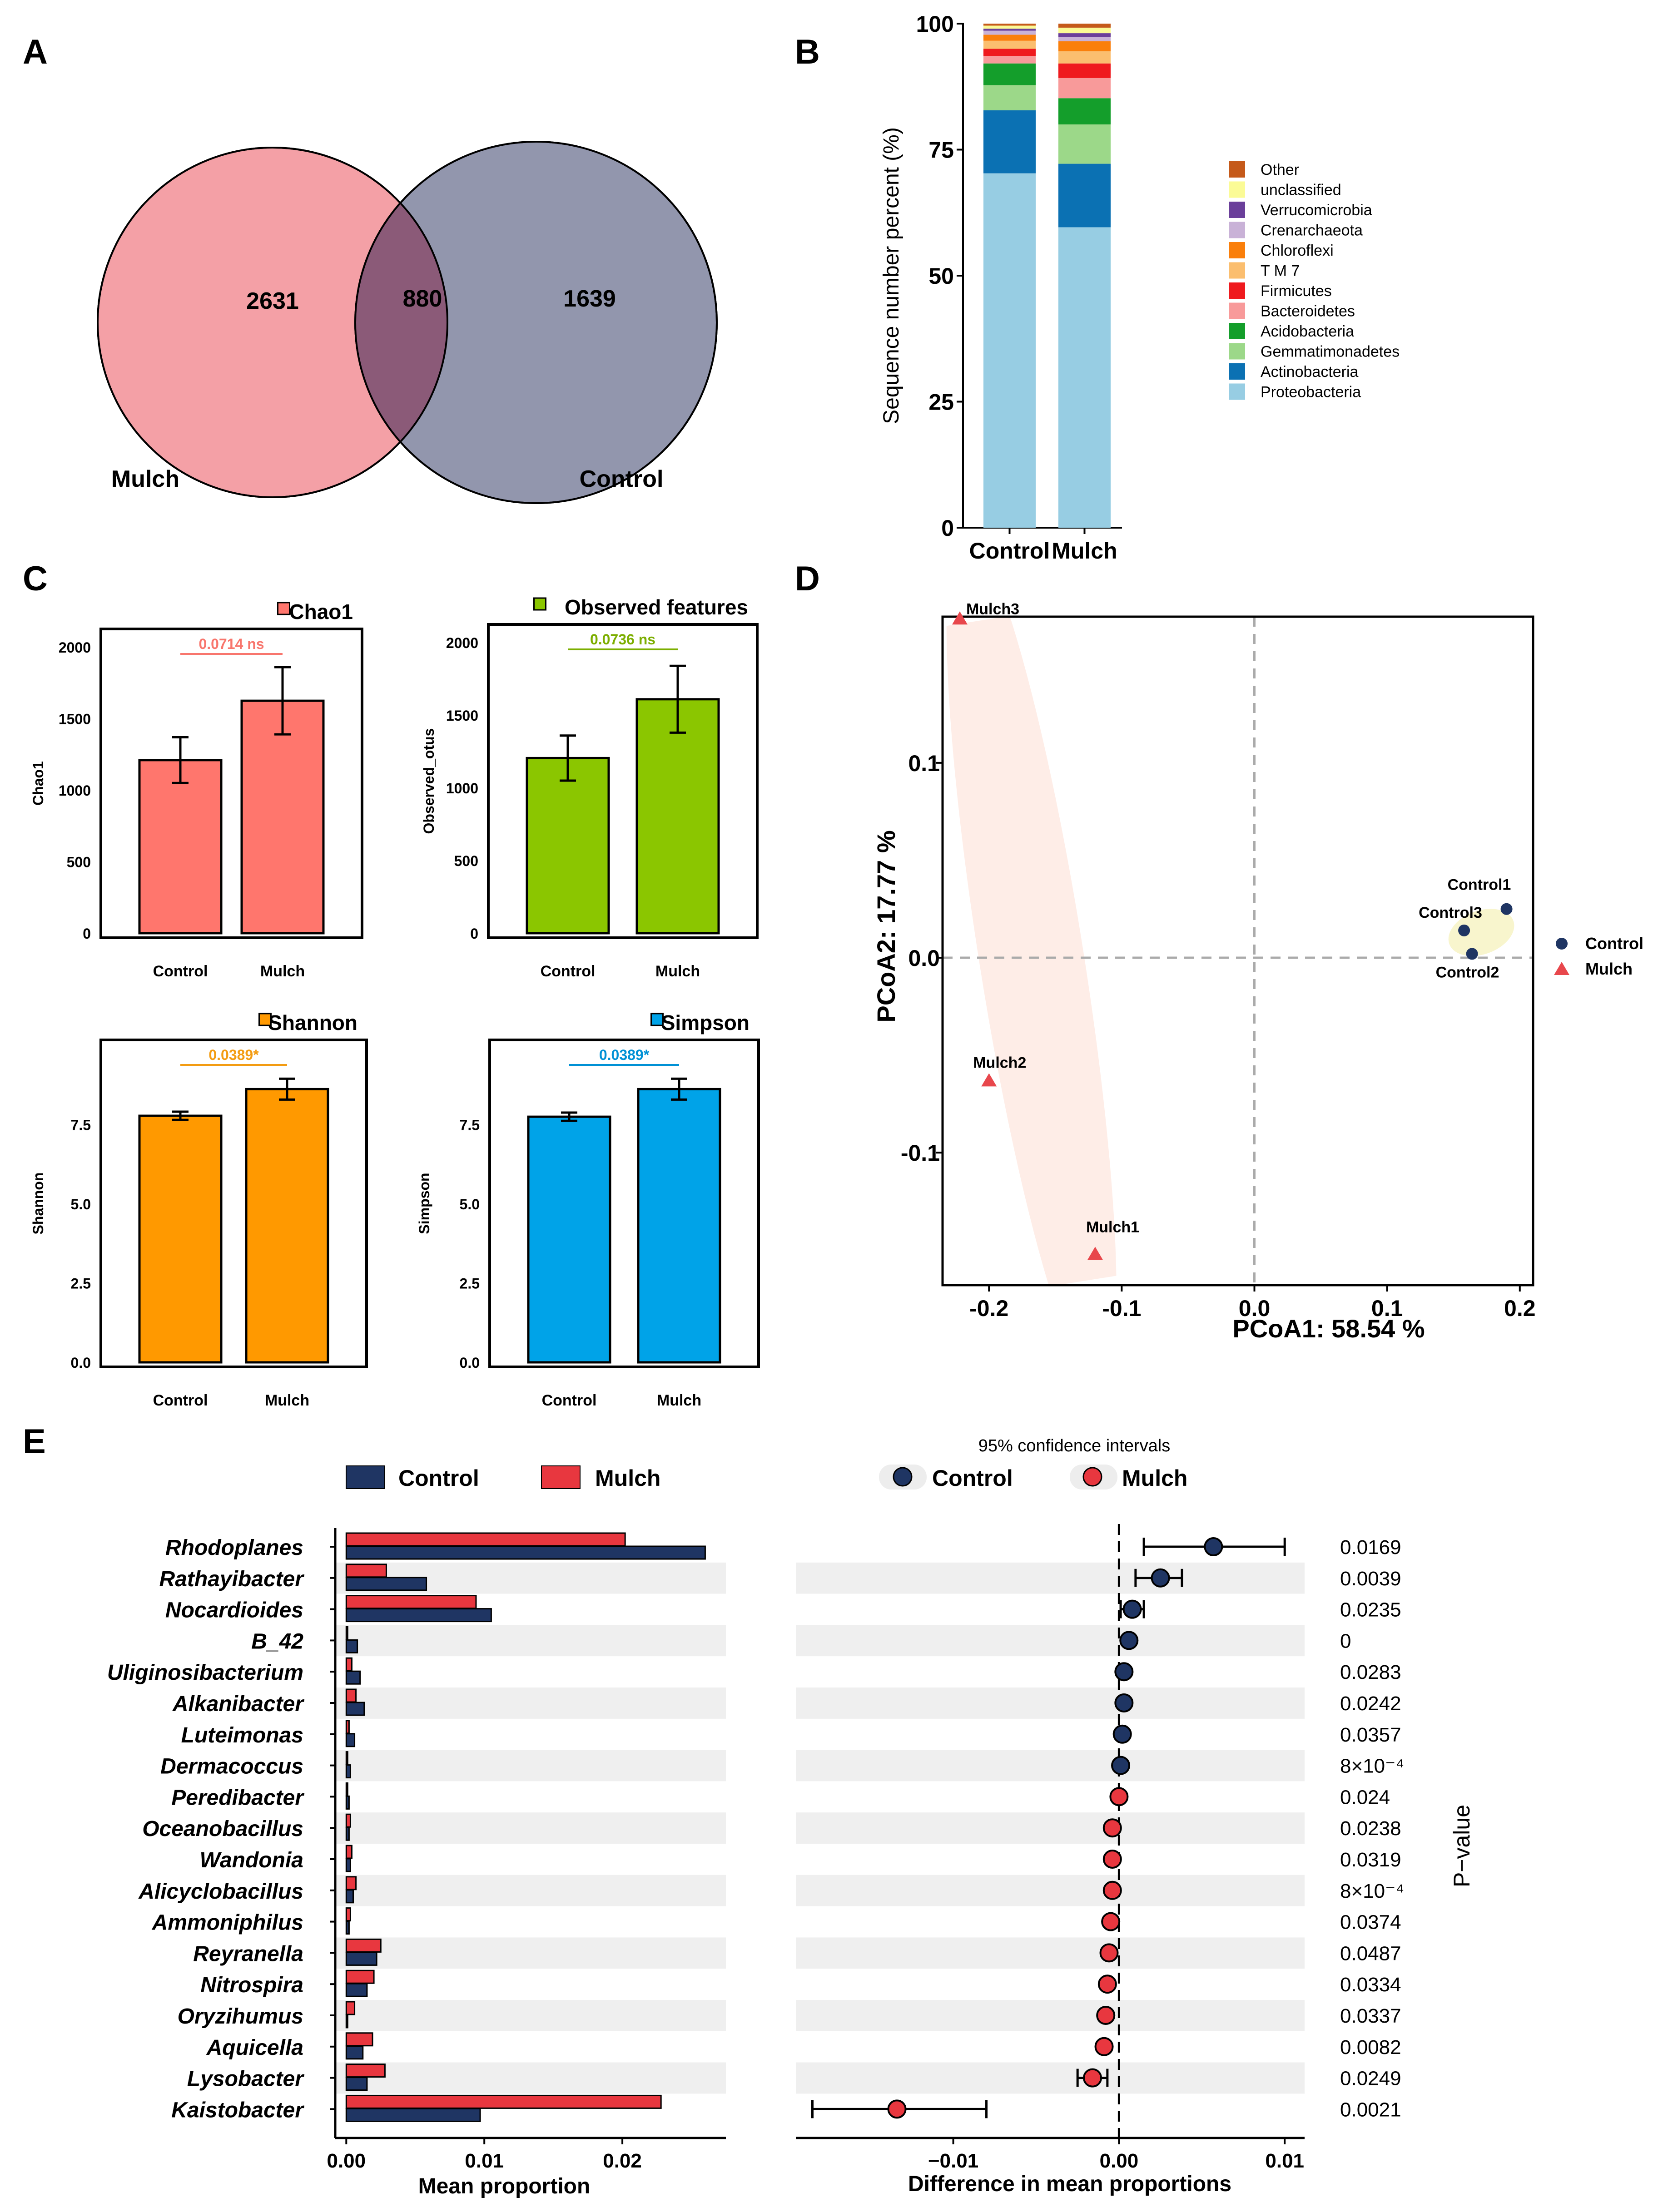 The image size is (1653, 2212). I want to click on p-value-alkanibacter: 0.0242, so click(1370, 1703).